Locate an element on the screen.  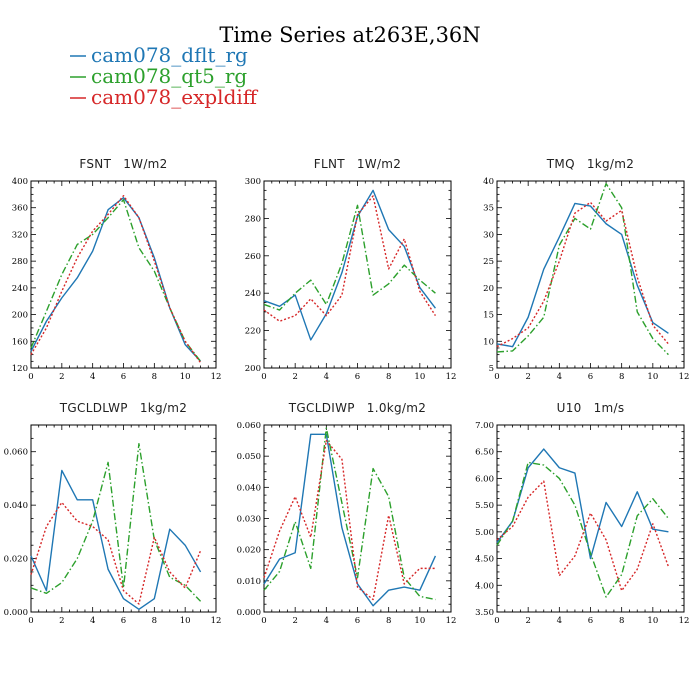
panel-title: U10 1m/s is located at coordinates (591, 408).